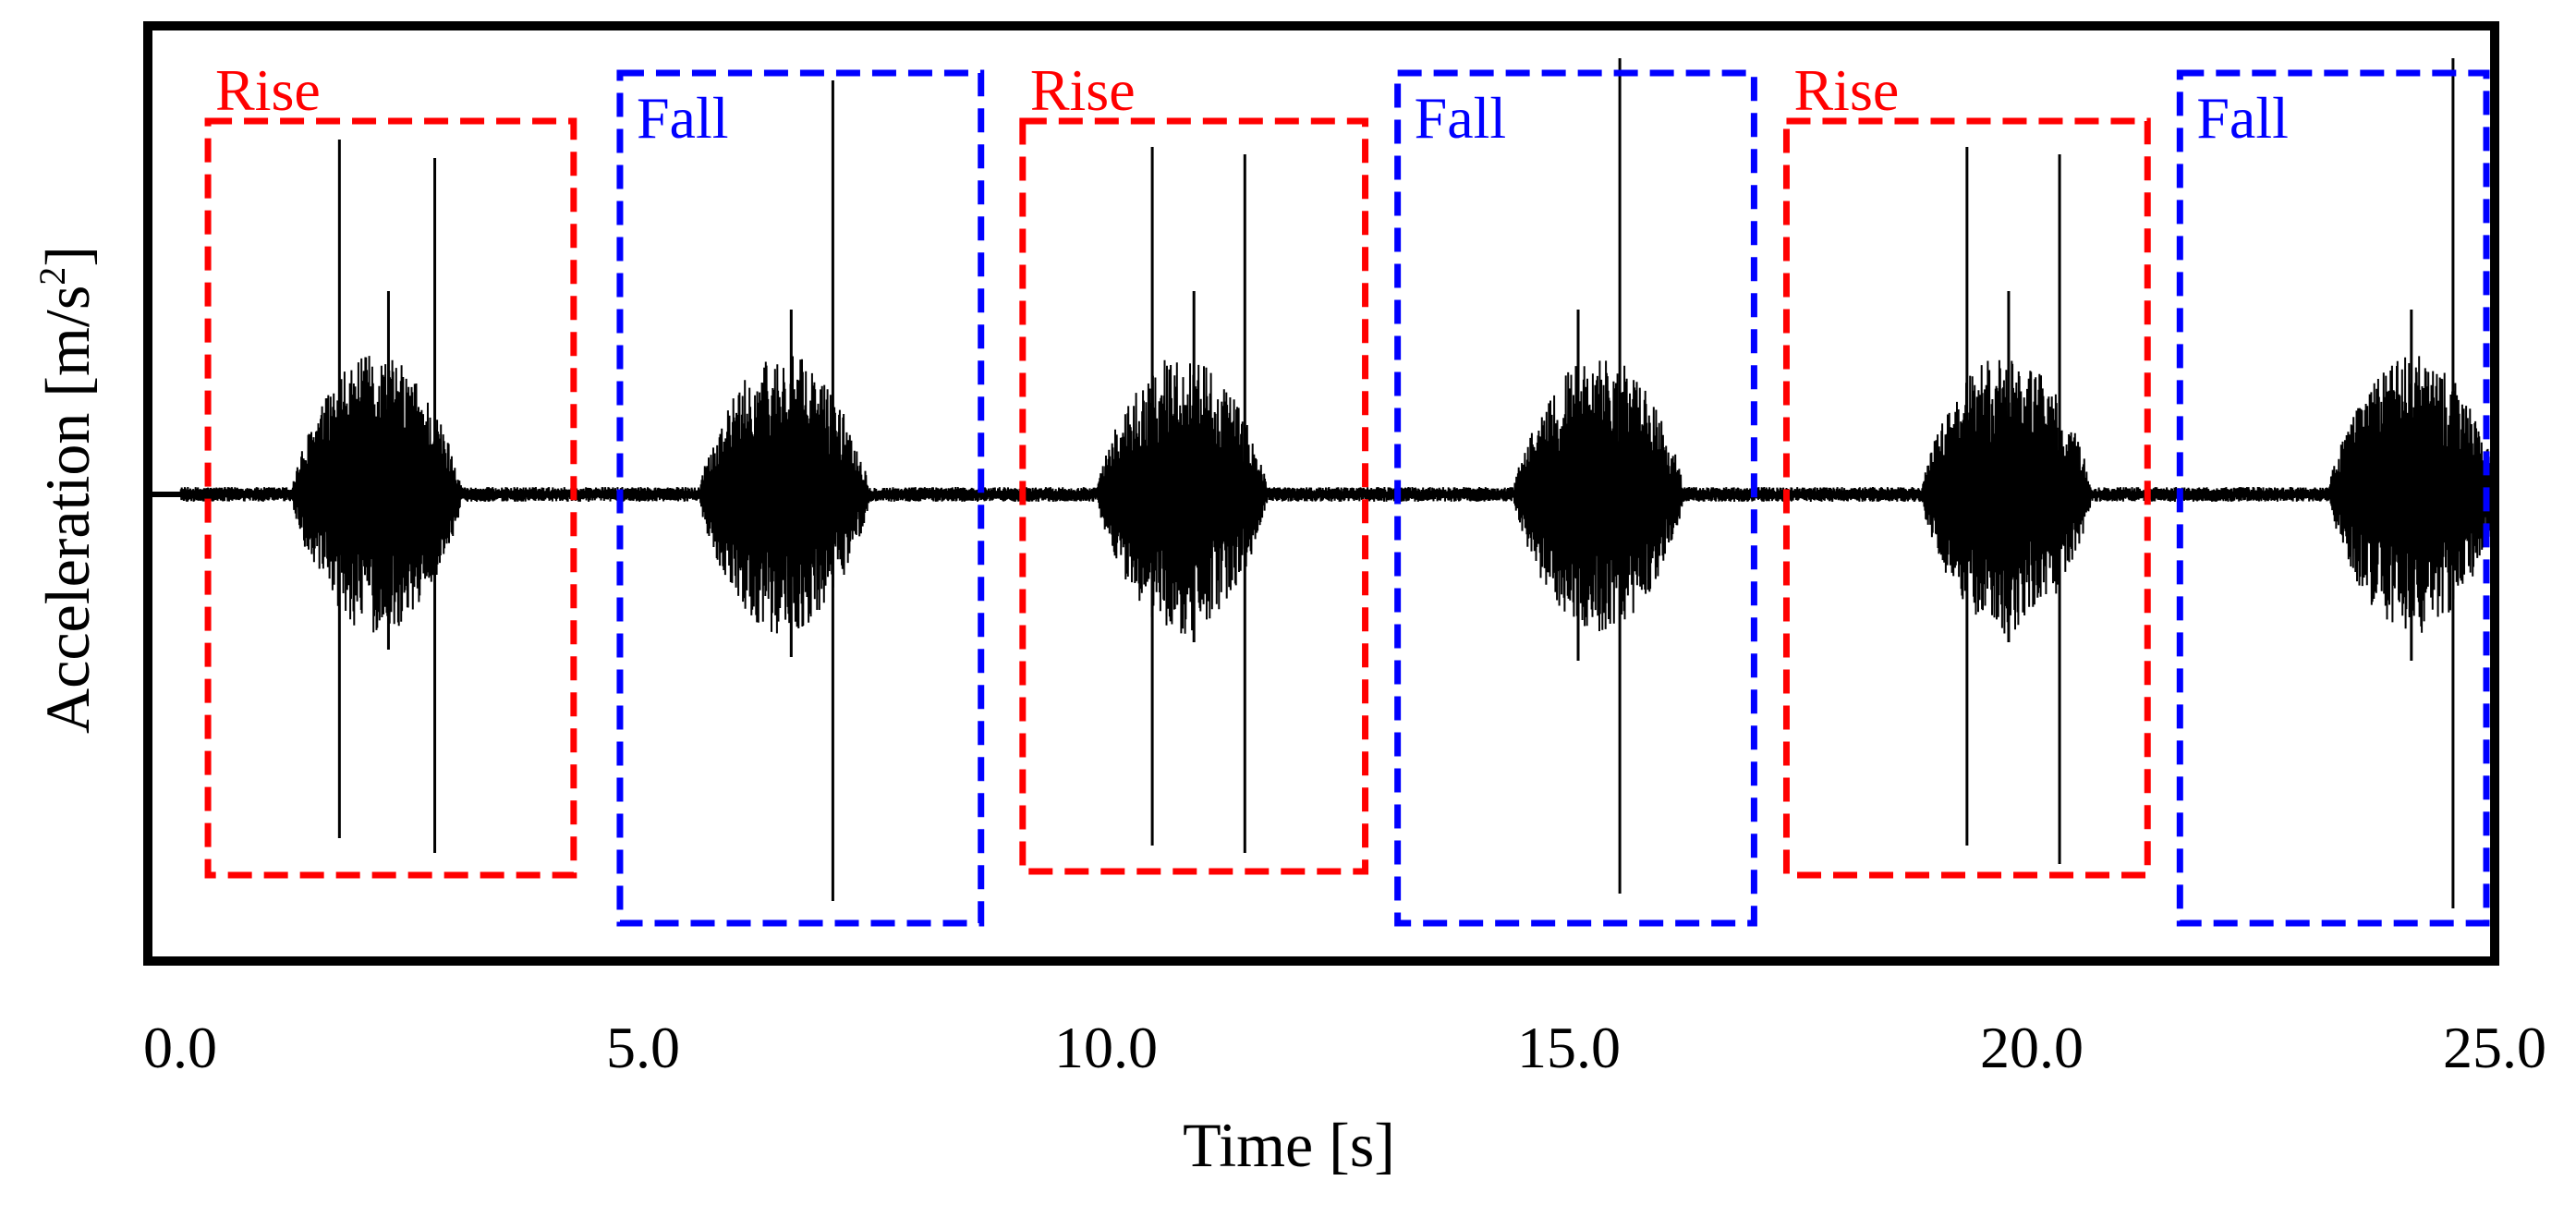 The height and width of the screenshot is (1205, 2576). What do you see at coordinates (67, 510) in the screenshot?
I see `y-axis-title-main: Acceleration [m/s` at bounding box center [67, 510].